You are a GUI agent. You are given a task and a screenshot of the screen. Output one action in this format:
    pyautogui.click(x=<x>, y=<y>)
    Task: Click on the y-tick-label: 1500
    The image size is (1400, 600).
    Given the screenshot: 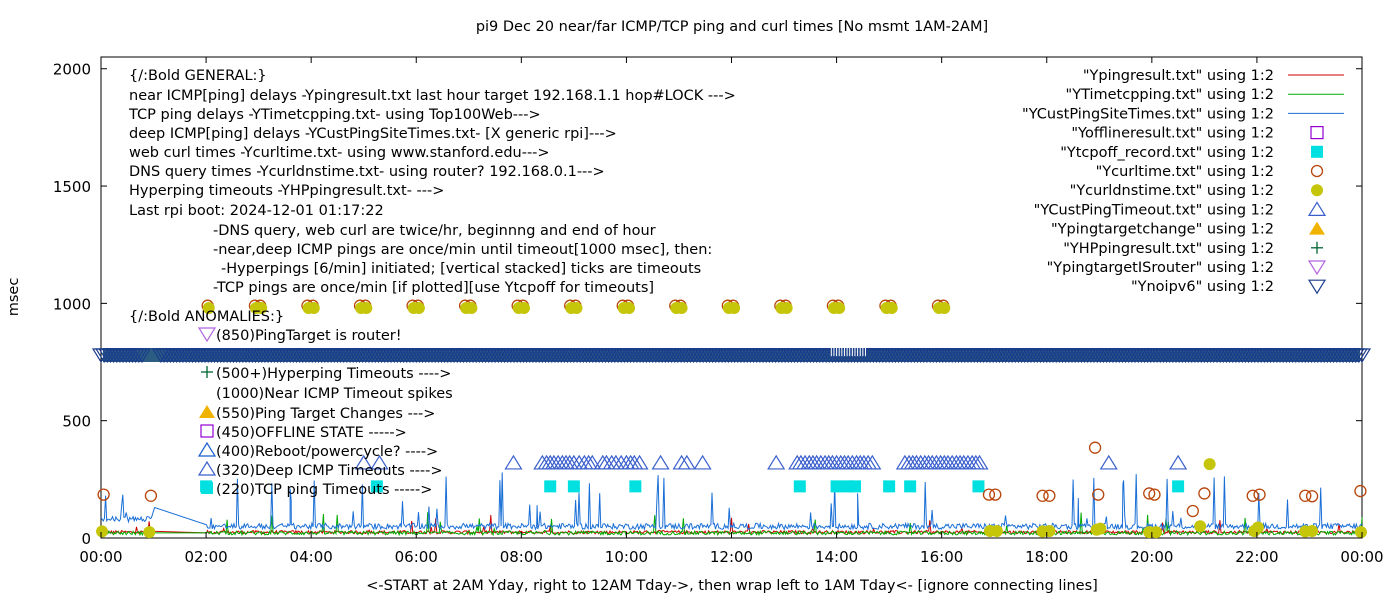 What is the action you would take?
    pyautogui.click(x=72, y=187)
    